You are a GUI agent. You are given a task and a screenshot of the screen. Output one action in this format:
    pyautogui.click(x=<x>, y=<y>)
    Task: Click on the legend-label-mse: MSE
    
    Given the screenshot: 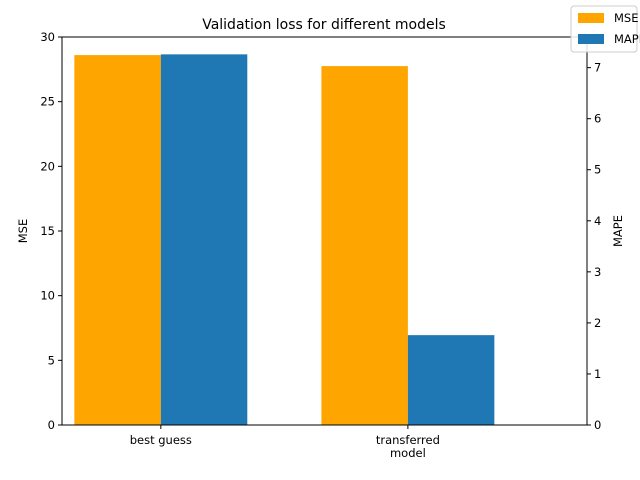 What is the action you would take?
    pyautogui.click(x=626, y=18)
    